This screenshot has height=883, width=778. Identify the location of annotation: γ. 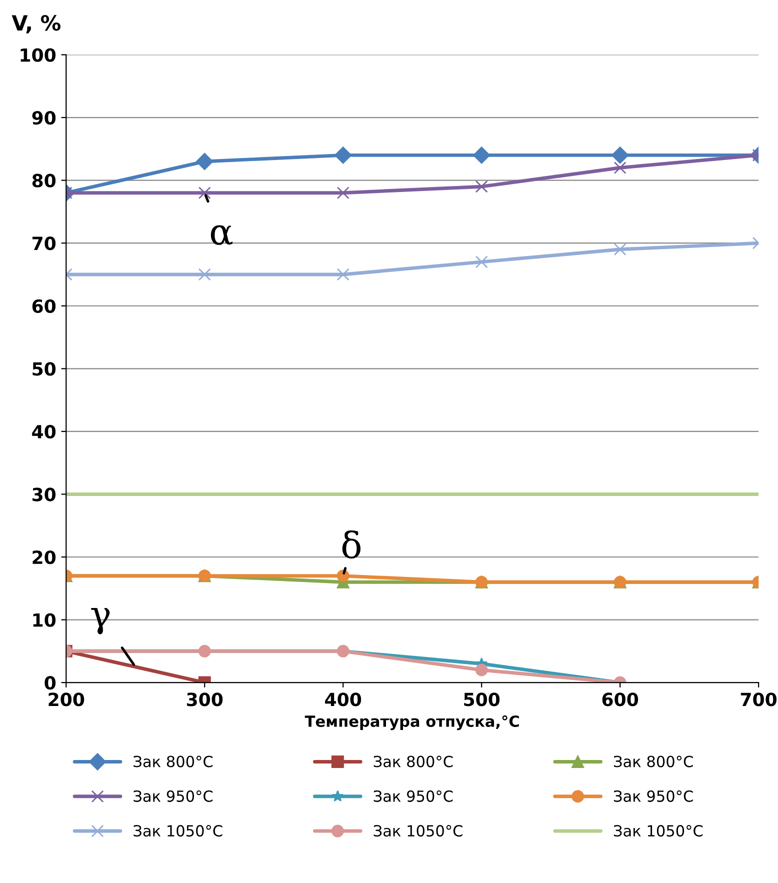
(100, 621).